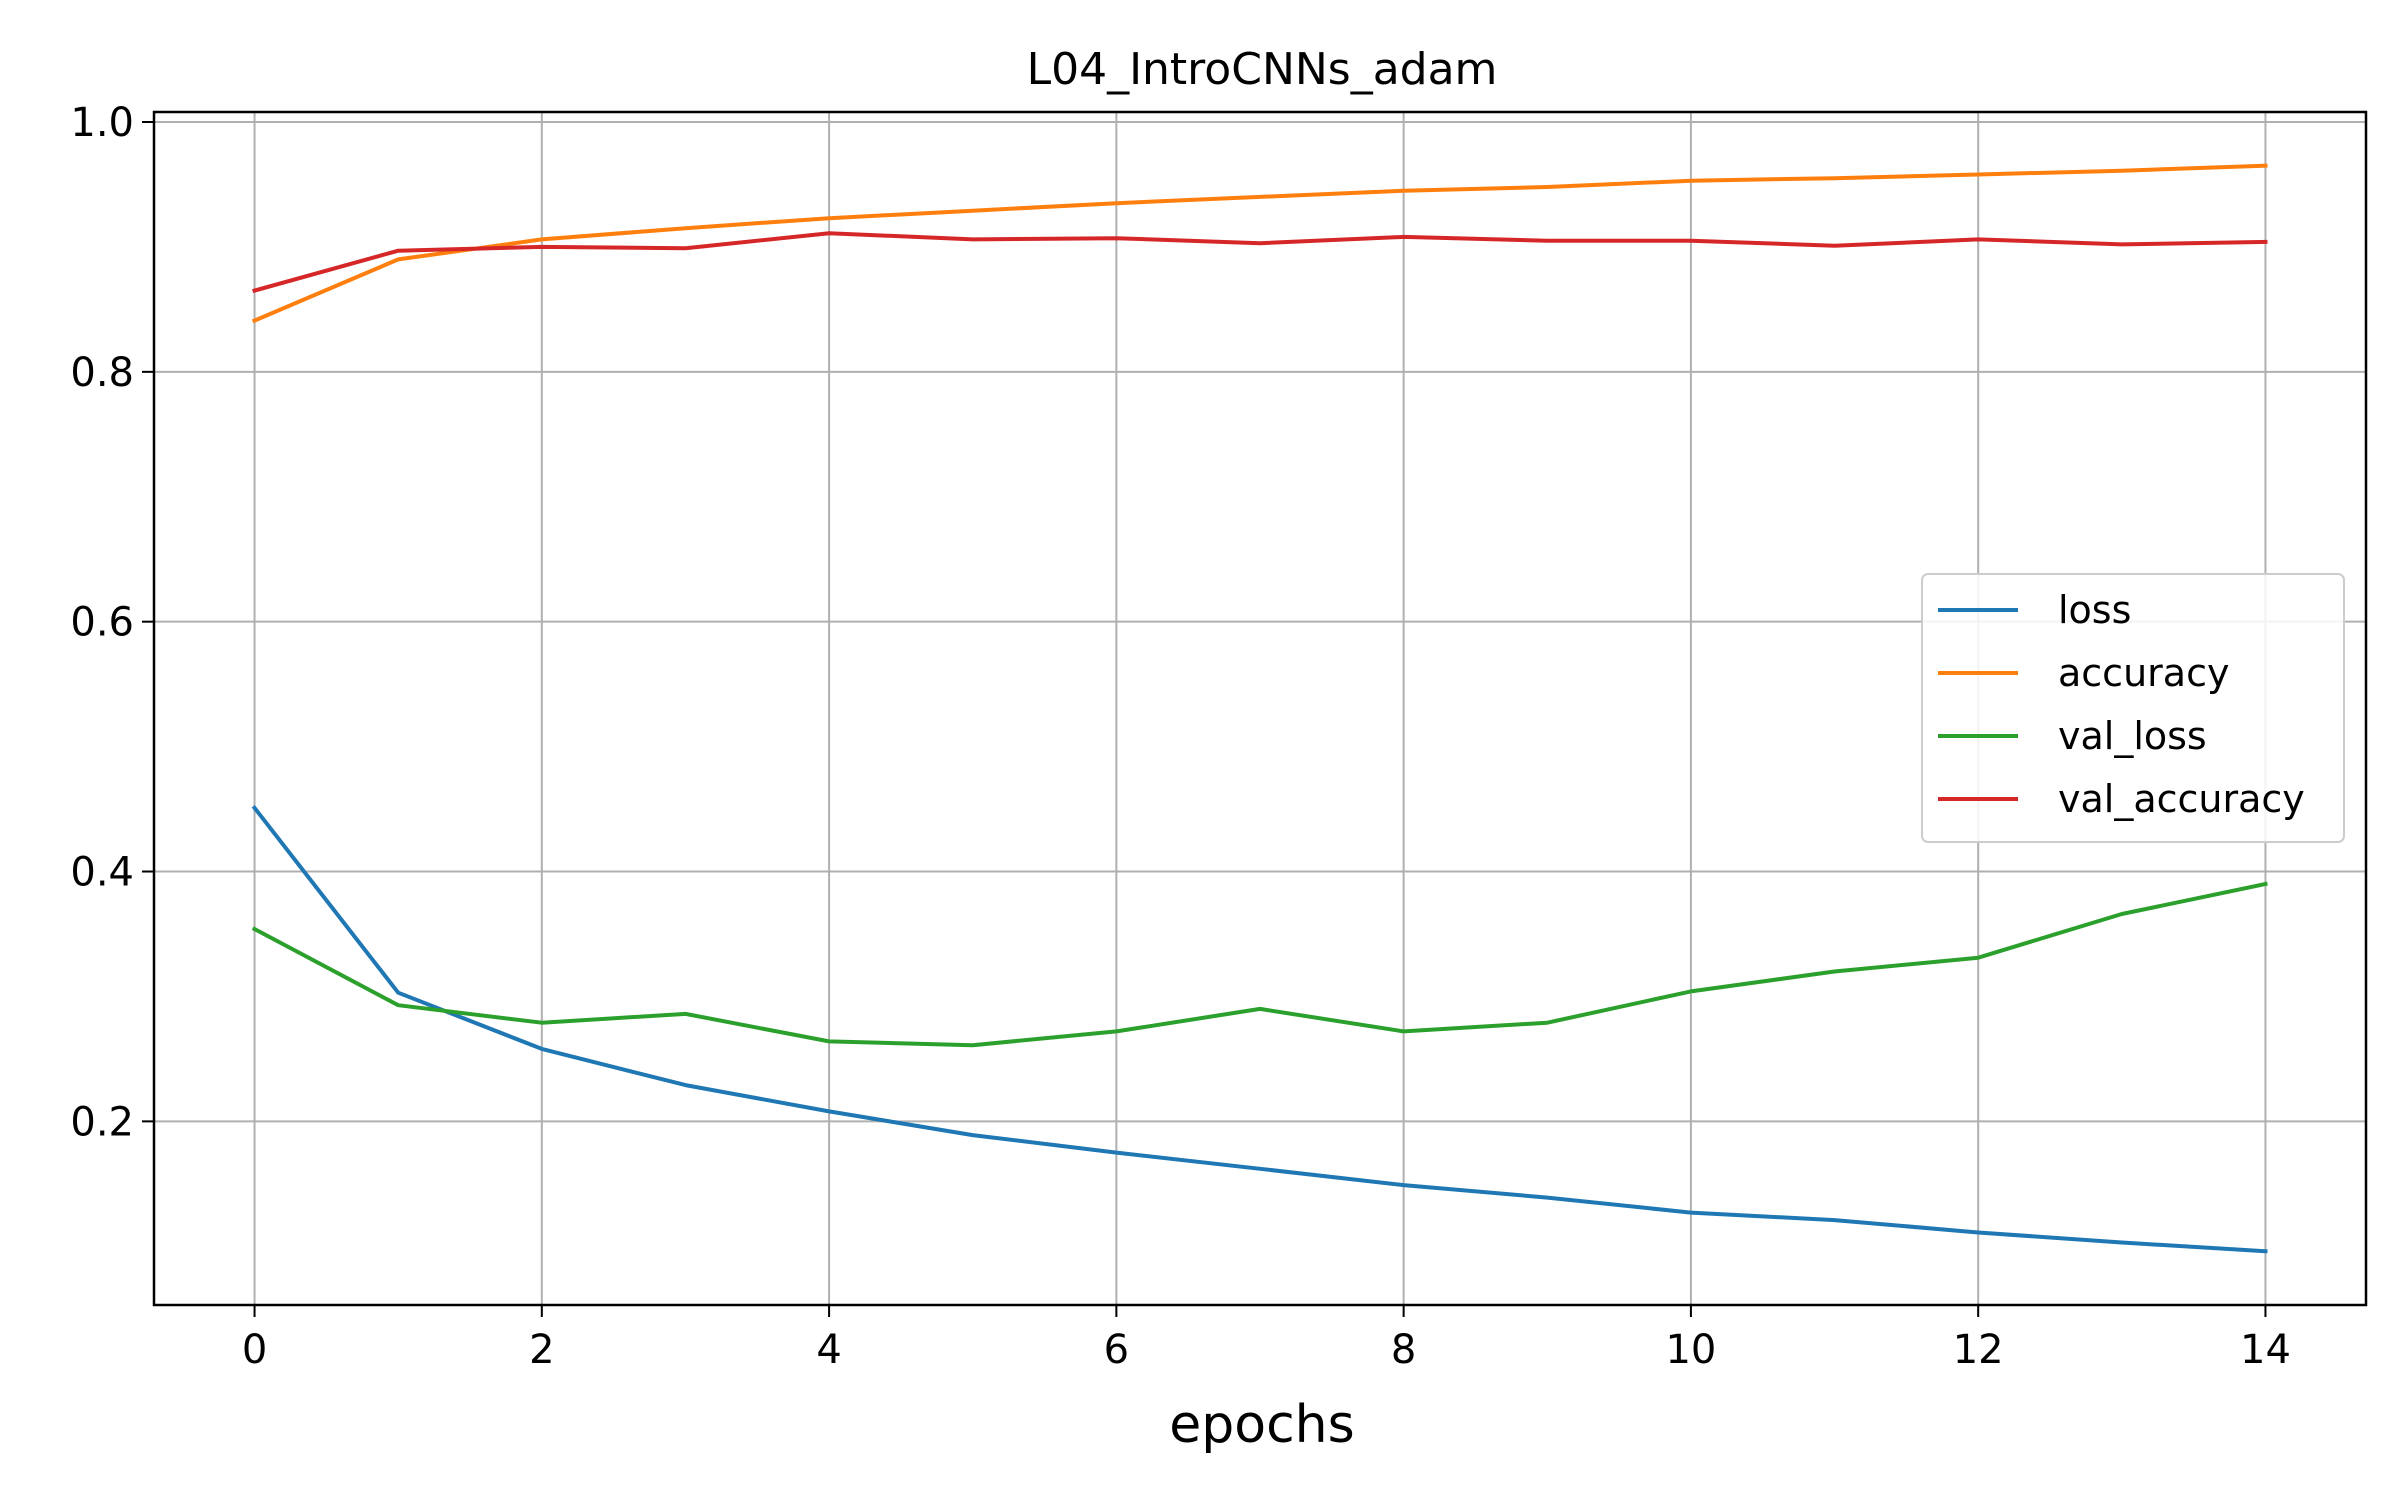 This screenshot has width=2400, height=1500. What do you see at coordinates (2265, 1350) in the screenshot?
I see `x-tick-label: 14` at bounding box center [2265, 1350].